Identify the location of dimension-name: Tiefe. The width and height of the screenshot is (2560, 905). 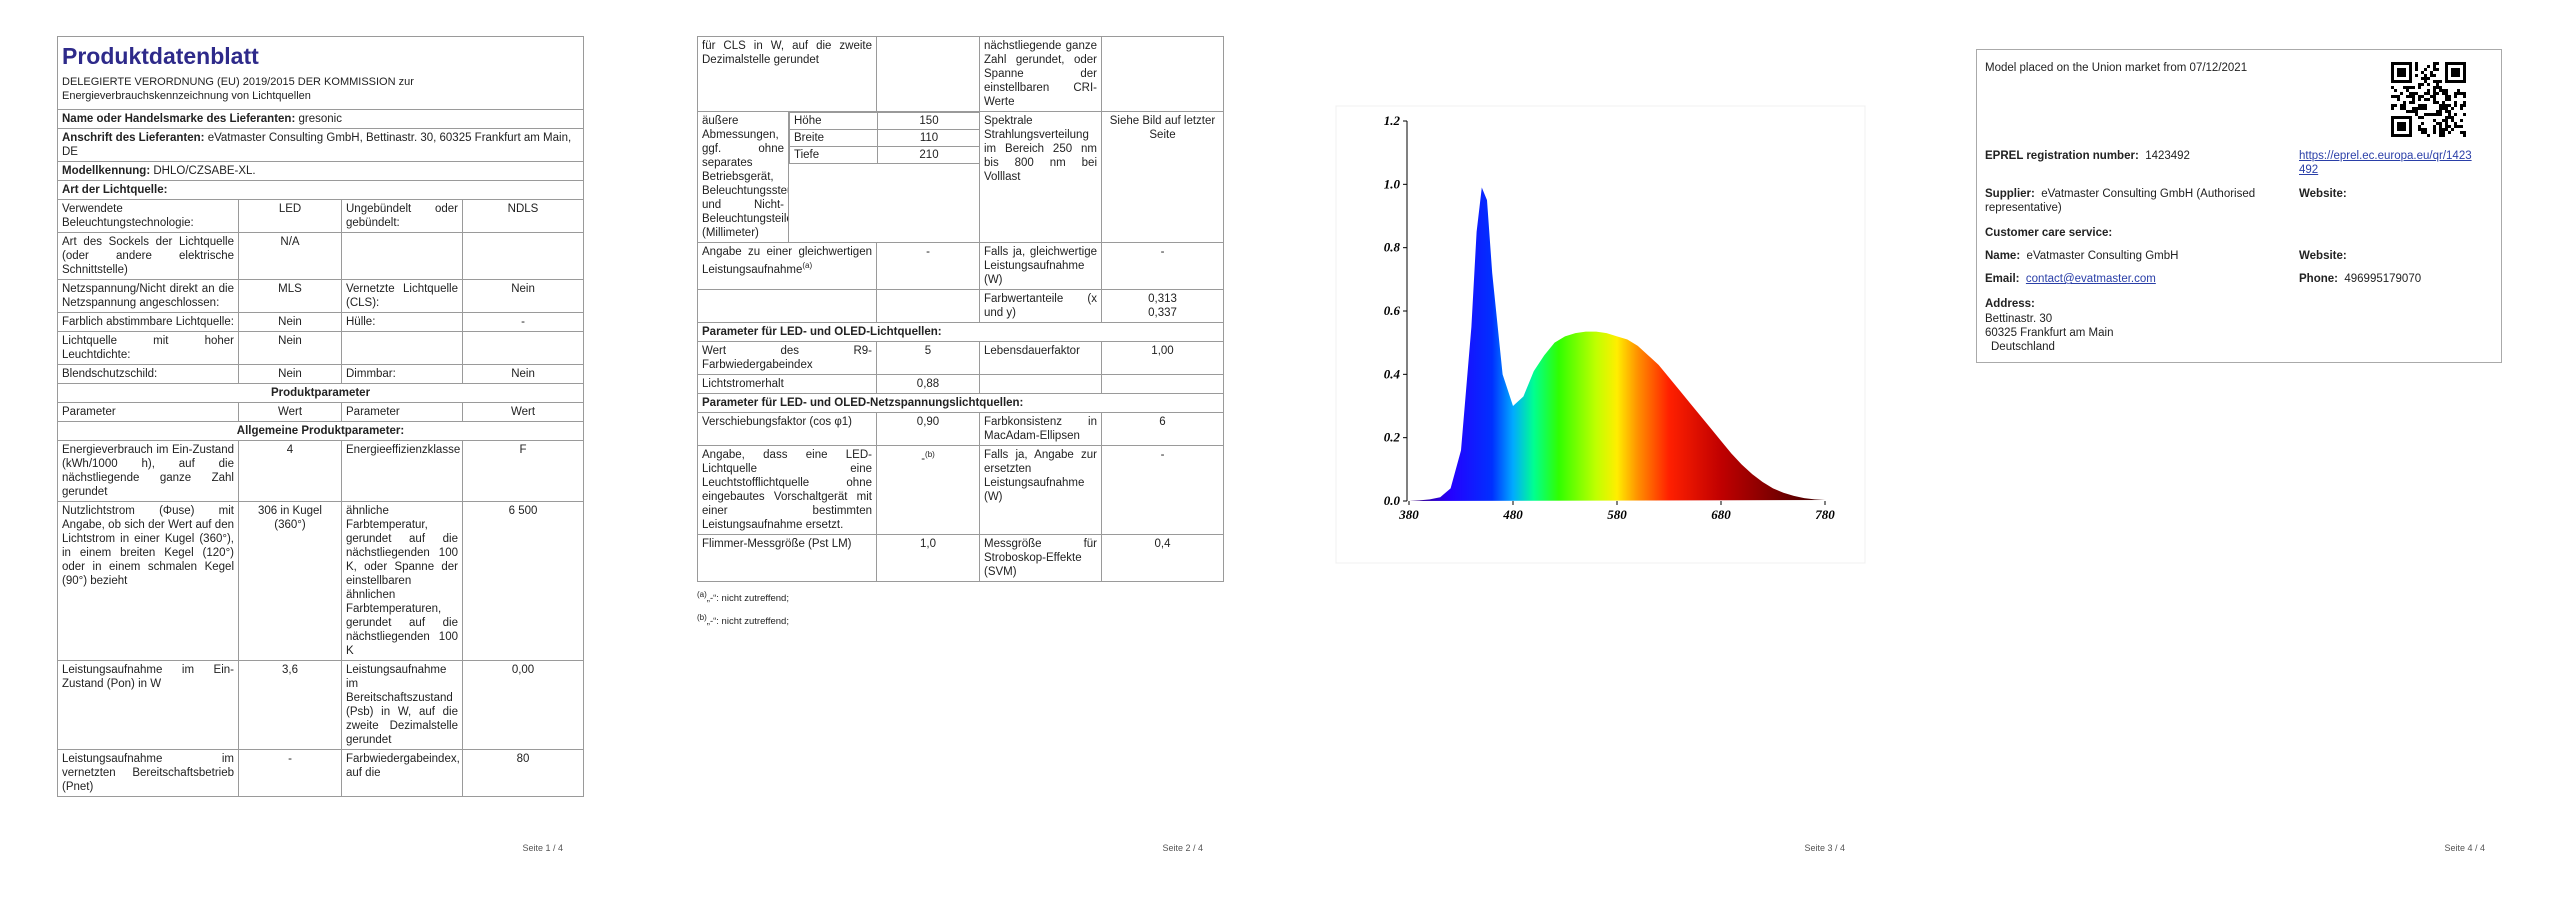
(833, 155).